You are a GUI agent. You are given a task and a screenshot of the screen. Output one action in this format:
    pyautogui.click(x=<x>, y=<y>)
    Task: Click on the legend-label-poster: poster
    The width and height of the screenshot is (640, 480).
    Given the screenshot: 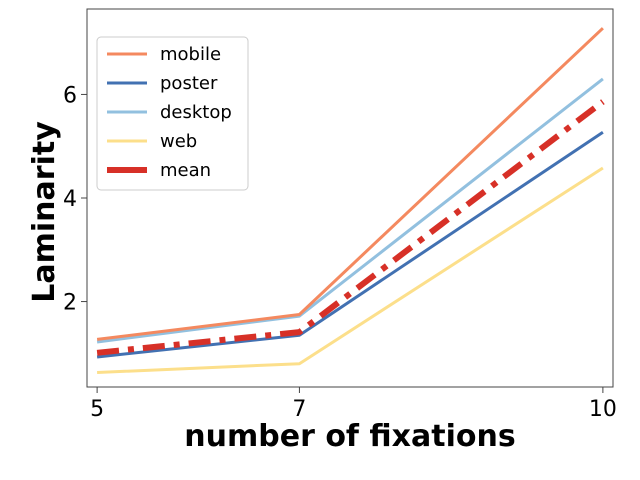 What is the action you would take?
    pyautogui.click(x=189, y=83)
    